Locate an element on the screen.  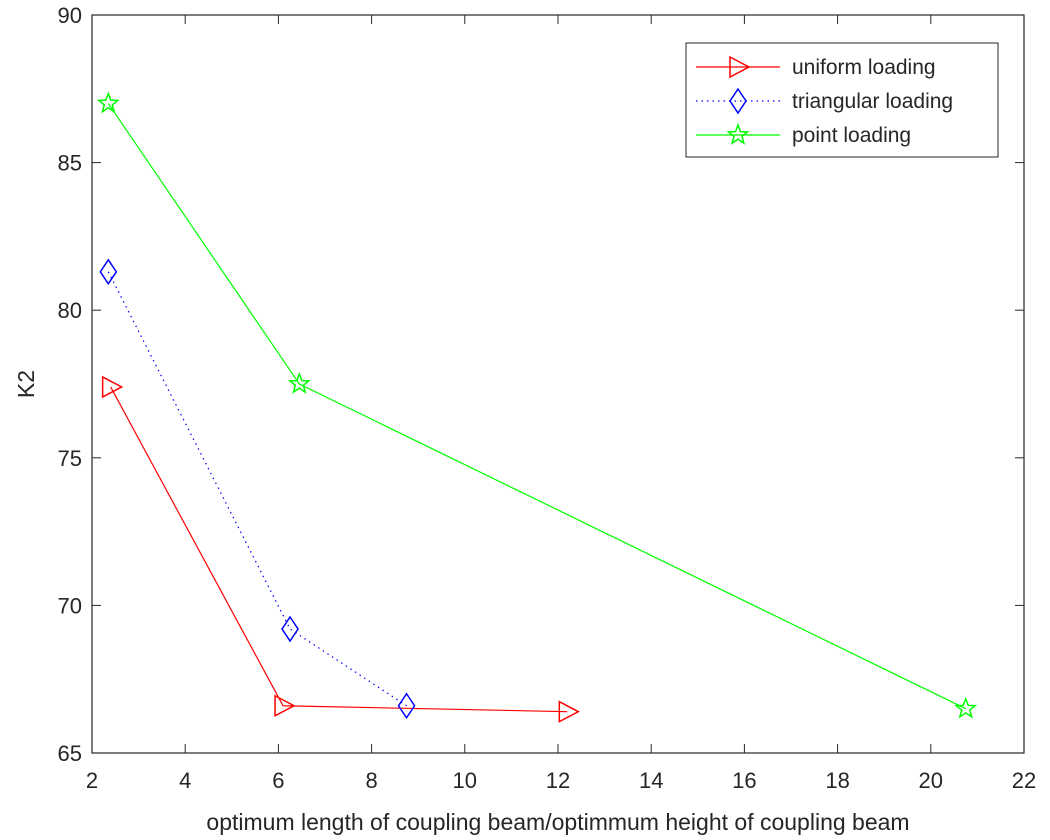
y-tick-label: 90 is located at coordinates (70, 15).